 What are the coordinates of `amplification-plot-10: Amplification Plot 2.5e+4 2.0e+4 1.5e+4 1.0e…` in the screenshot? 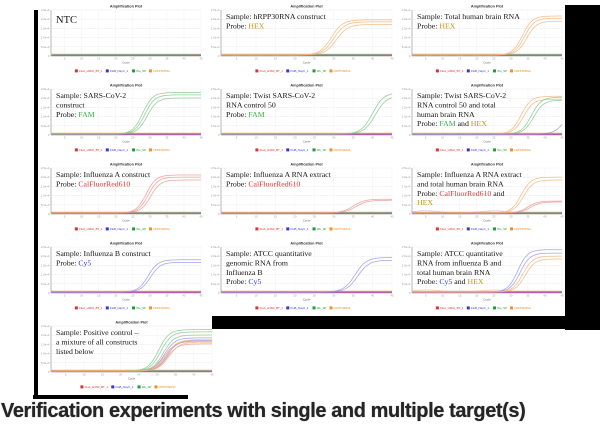 It's located at (121, 277).